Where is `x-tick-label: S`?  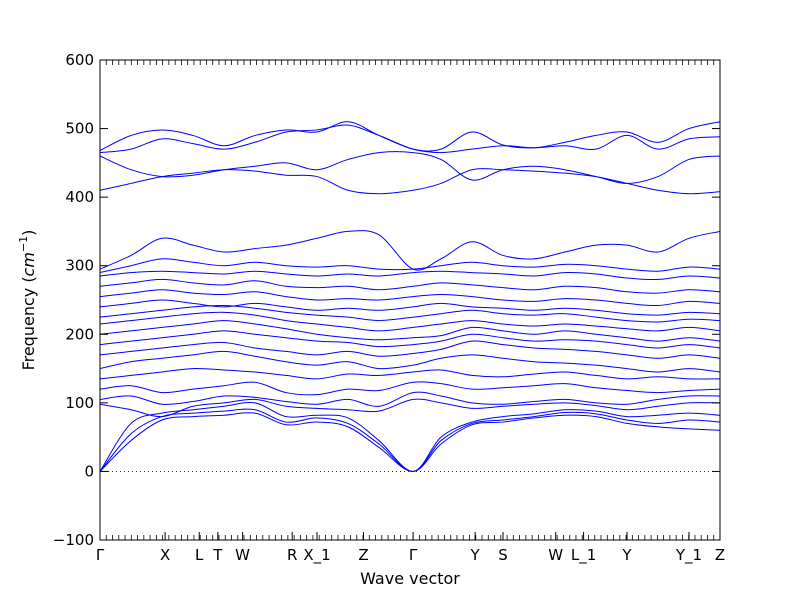 x-tick-label: S is located at coordinates (503, 555).